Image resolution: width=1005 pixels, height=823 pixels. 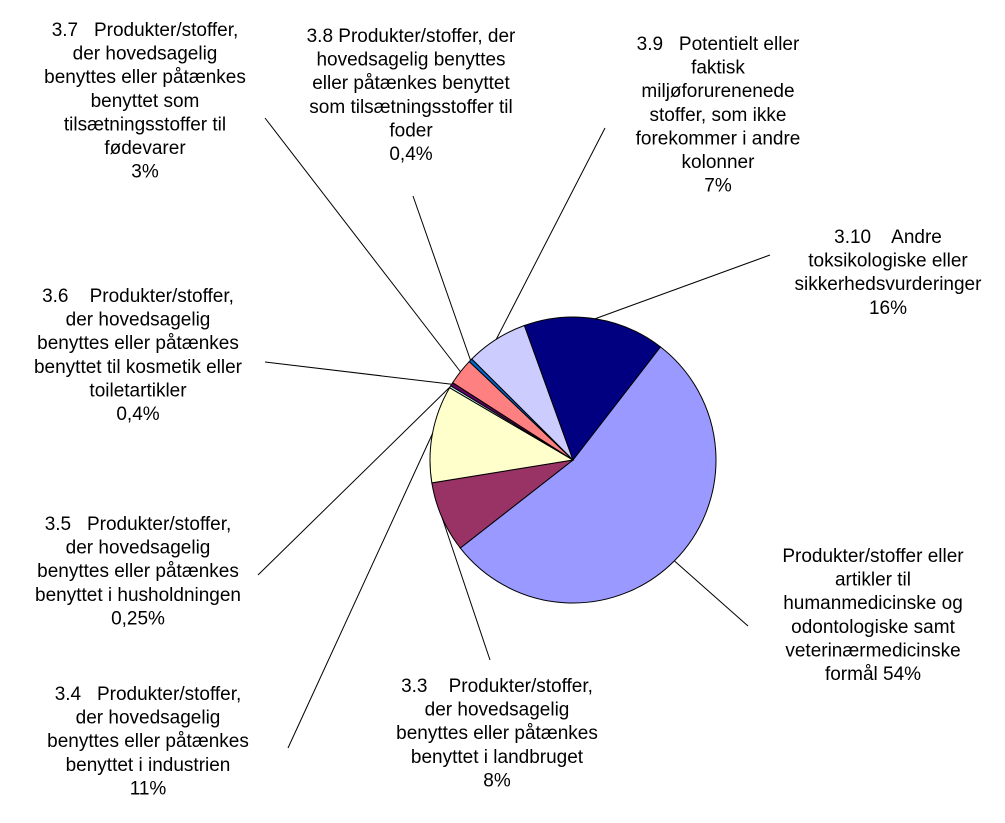 What do you see at coordinates (145, 172) in the screenshot?
I see `value-label: 3%` at bounding box center [145, 172].